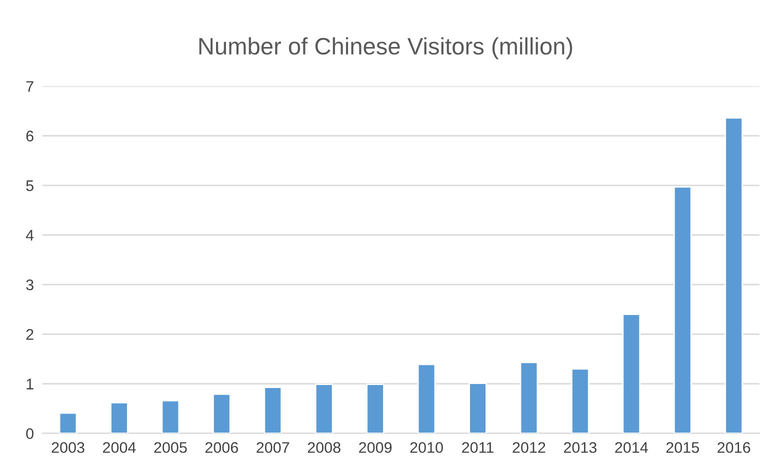  I want to click on y-tick-label: 1, so click(30, 384).